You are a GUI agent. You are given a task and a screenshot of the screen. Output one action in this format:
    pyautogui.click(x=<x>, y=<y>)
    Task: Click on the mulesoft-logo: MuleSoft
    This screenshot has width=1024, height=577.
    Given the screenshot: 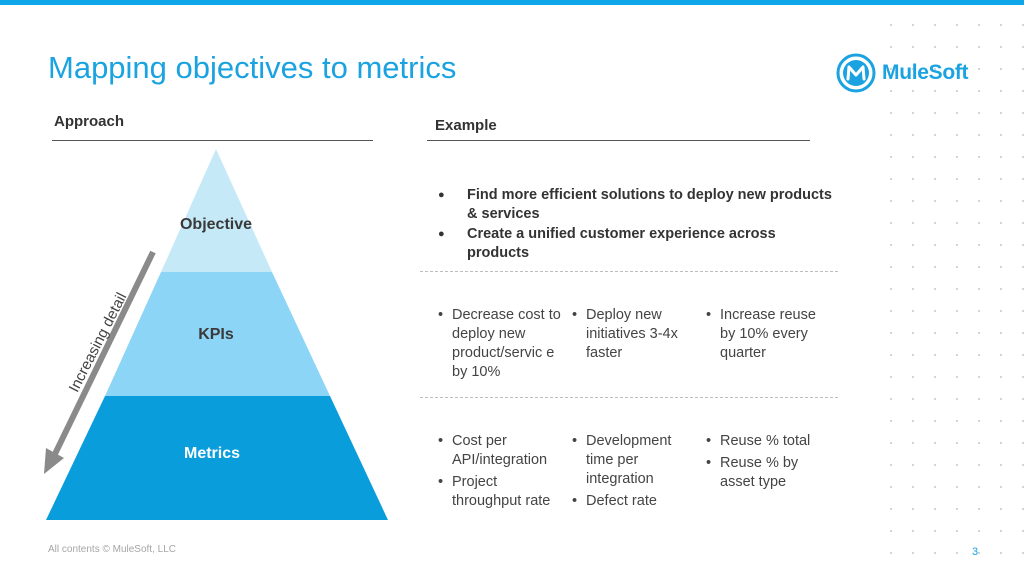 What is the action you would take?
    pyautogui.click(x=902, y=73)
    